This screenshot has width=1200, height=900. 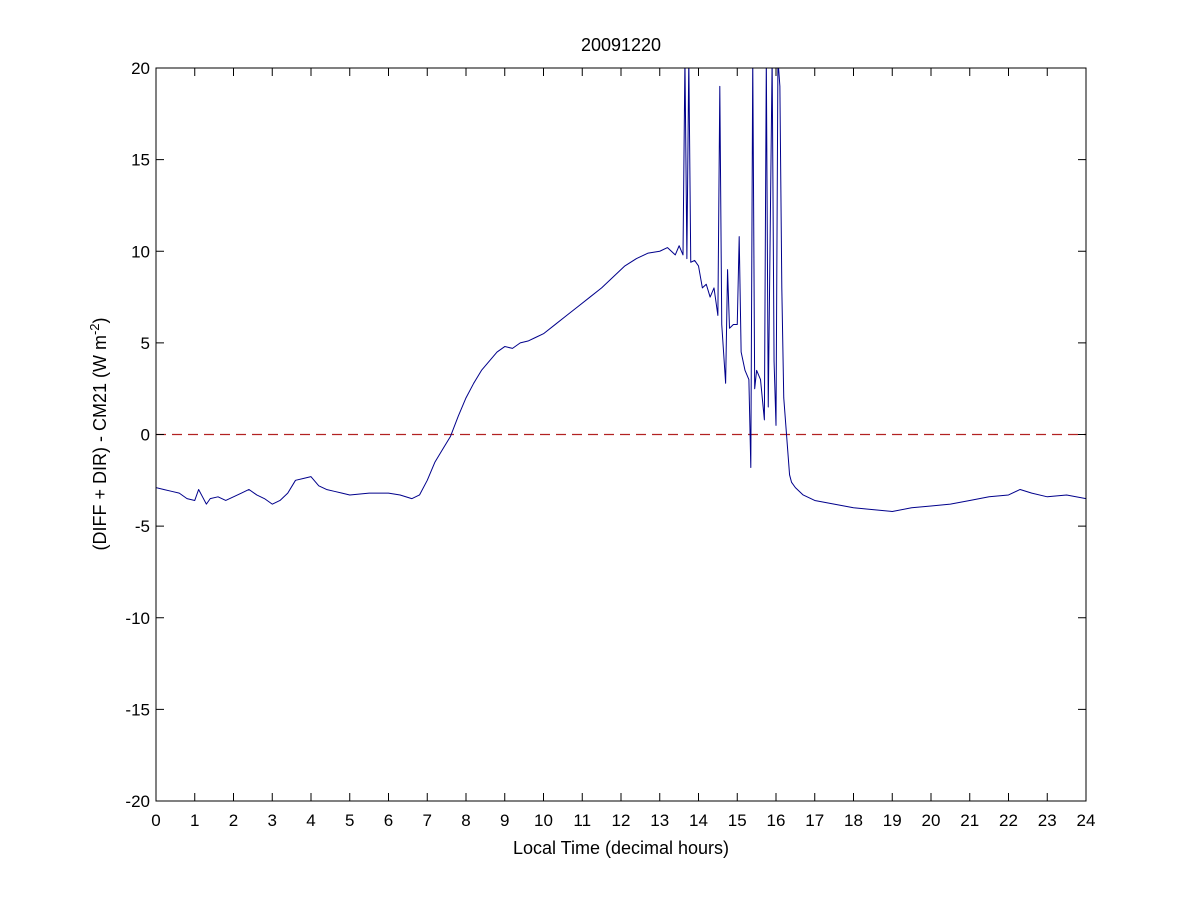 I want to click on x-tick-label: 24, so click(x=1086, y=820).